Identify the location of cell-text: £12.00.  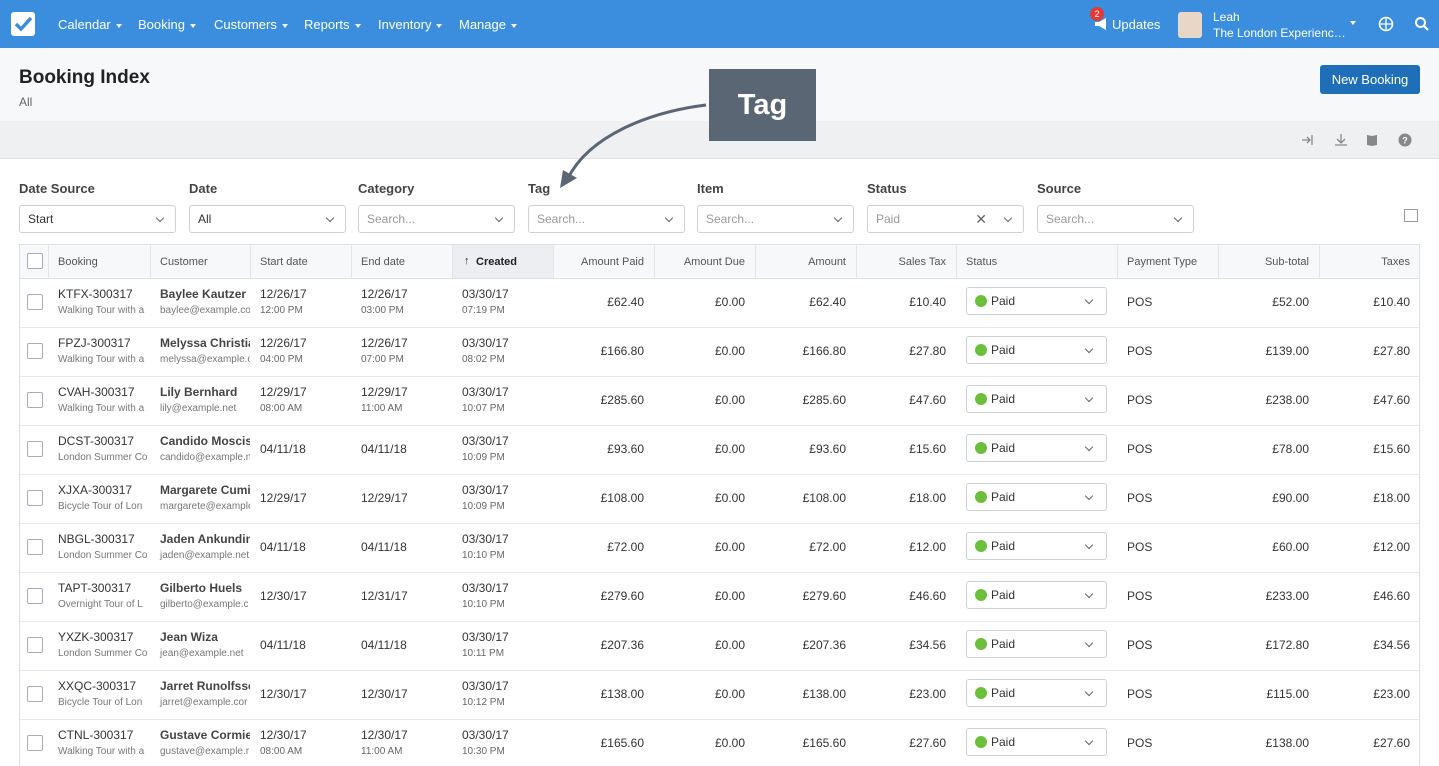
(927, 547).